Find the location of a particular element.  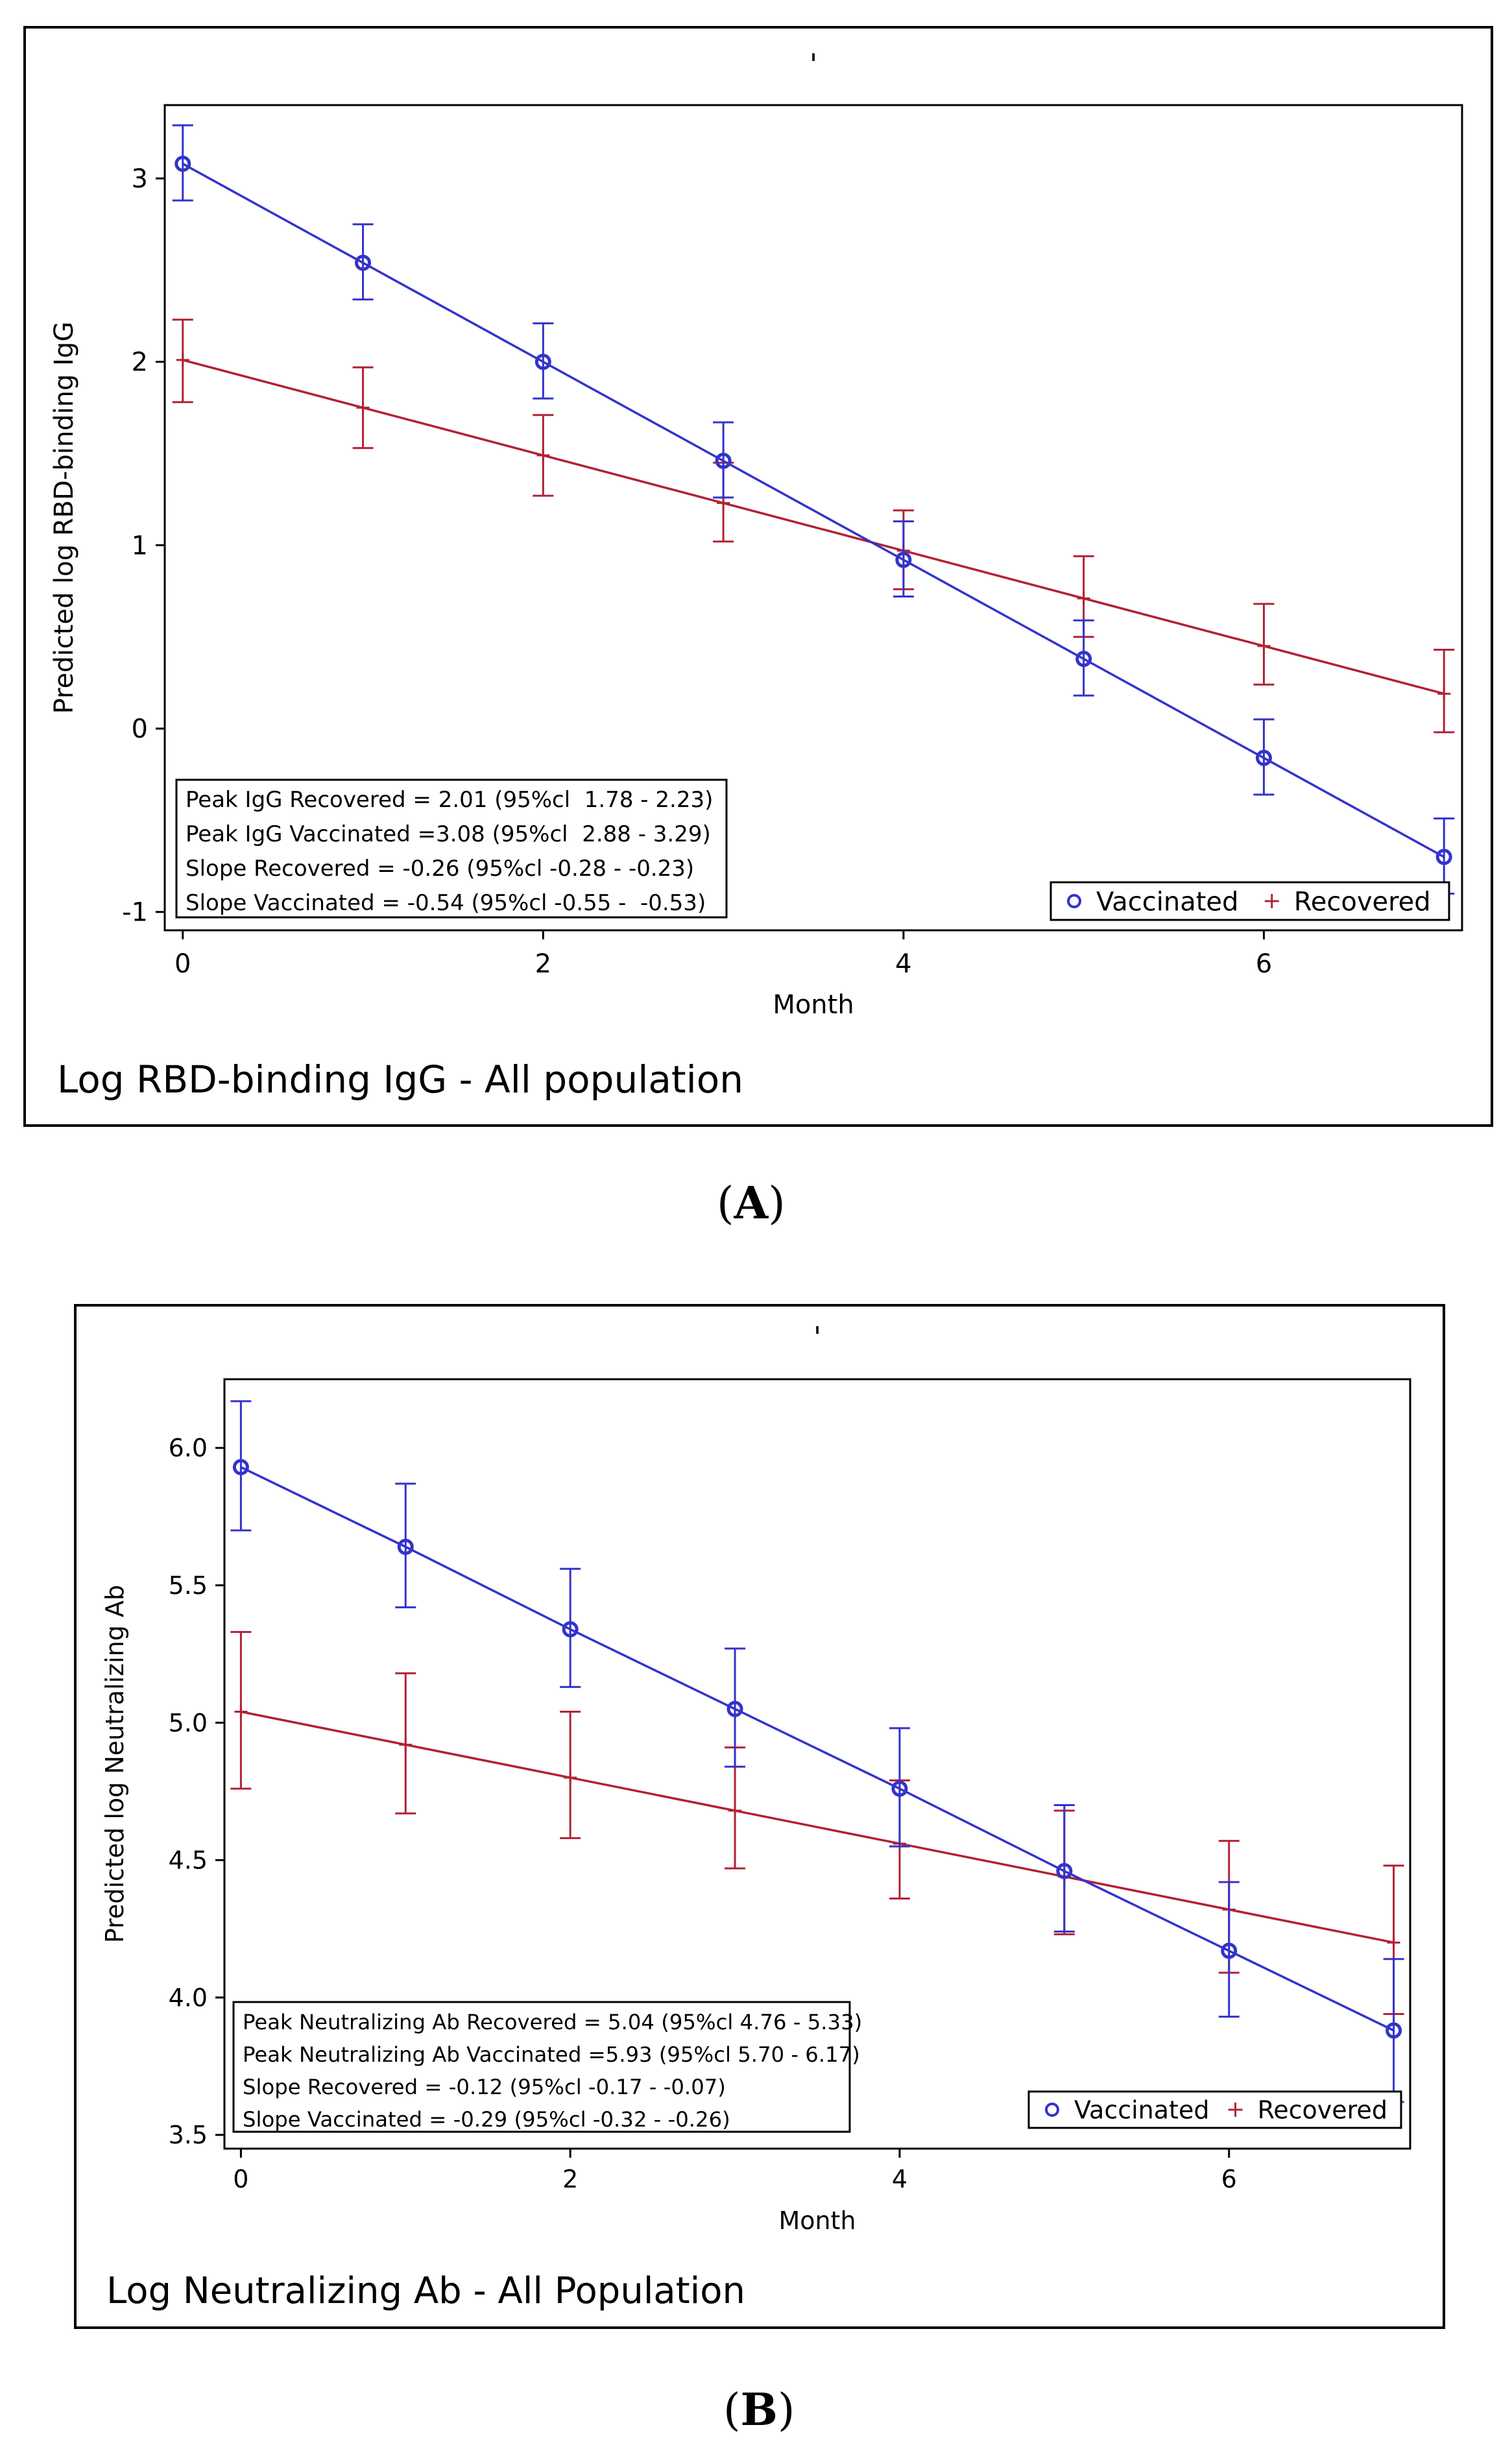

y-tick-label: 3.5 is located at coordinates (189, 2135).